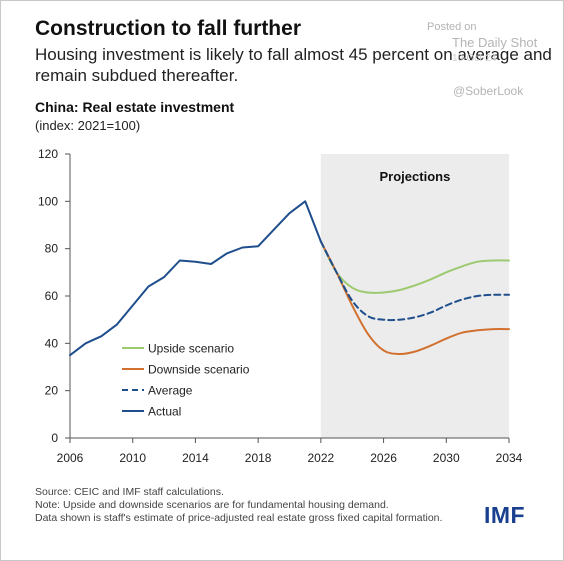  Describe the element at coordinates (52, 343) in the screenshot. I see `y-tick-label: 40` at that location.